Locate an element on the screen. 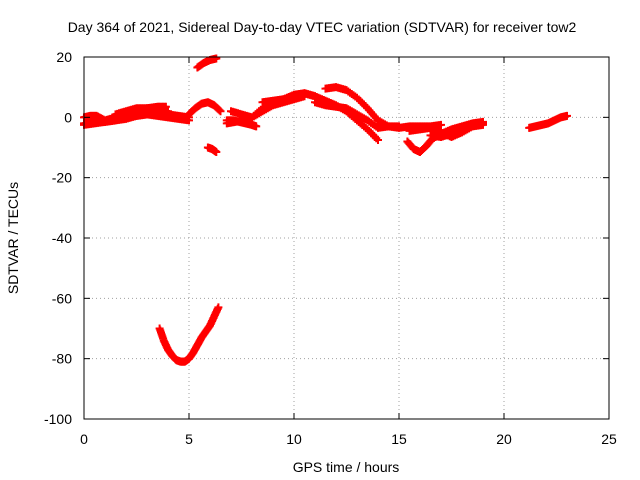 This screenshot has width=640, height=480. y-tick-label: -100 is located at coordinates (58, 419).